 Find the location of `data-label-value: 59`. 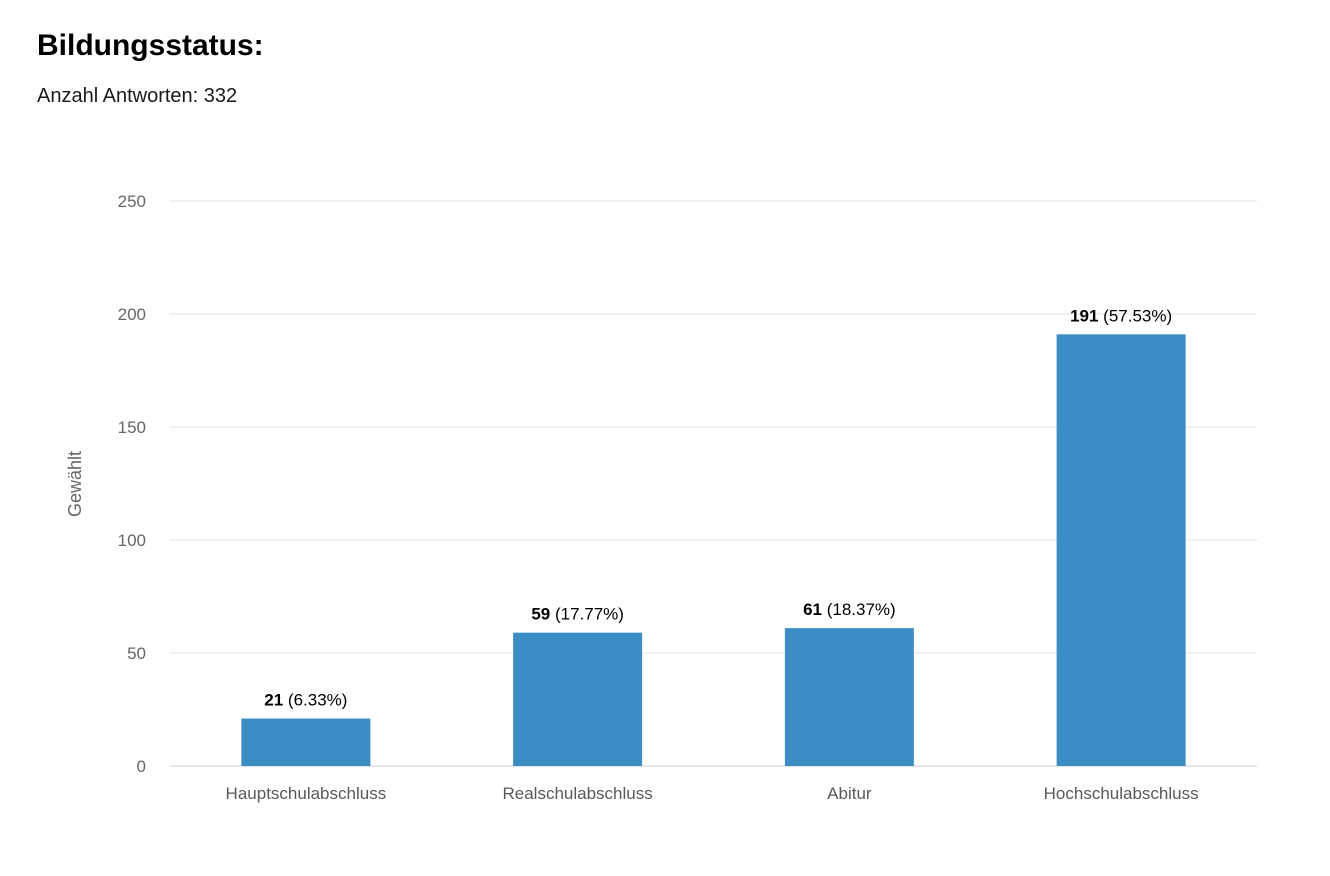

data-label-value: 59 is located at coordinates (540, 614).